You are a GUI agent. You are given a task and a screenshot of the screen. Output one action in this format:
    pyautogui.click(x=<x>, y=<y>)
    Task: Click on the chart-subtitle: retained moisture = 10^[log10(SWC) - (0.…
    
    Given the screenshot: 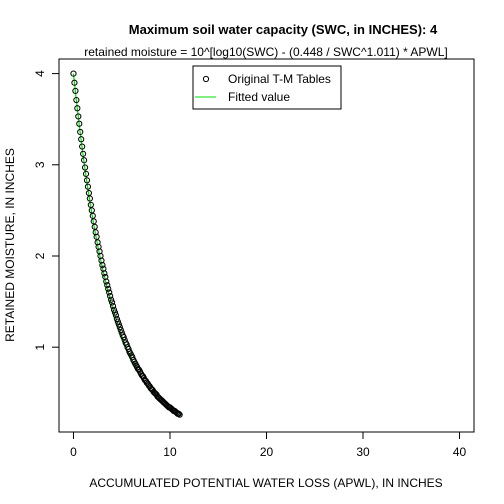 What is the action you would take?
    pyautogui.click(x=266, y=52)
    